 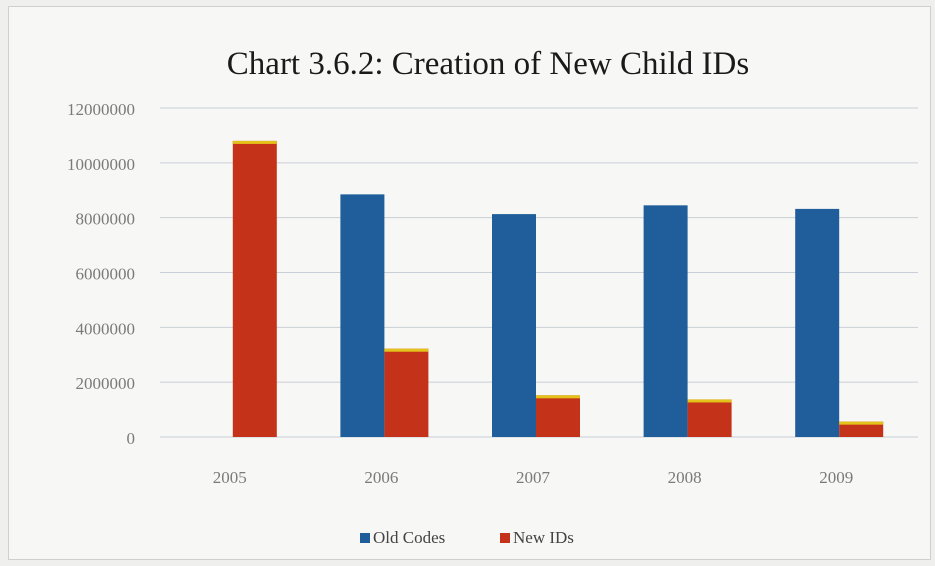 What do you see at coordinates (106, 219) in the screenshot?
I see `y-tick-label: 8000000` at bounding box center [106, 219].